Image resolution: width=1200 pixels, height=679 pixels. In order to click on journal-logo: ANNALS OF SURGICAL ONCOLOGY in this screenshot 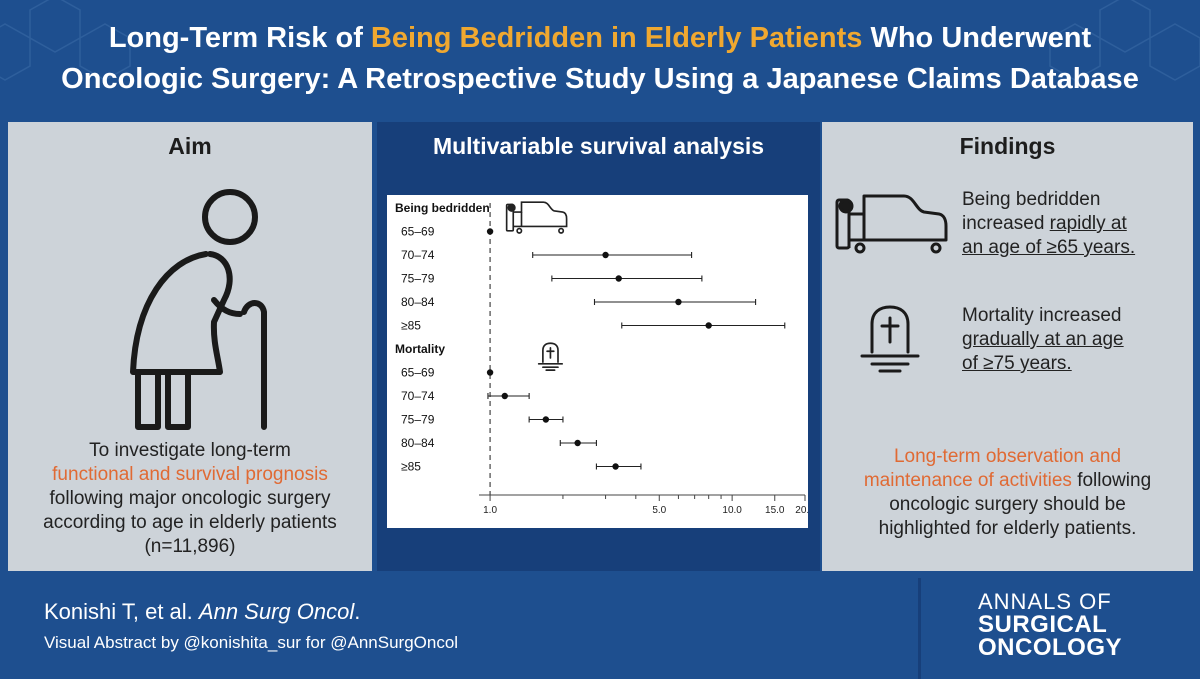, I will do `click(1050, 625)`.